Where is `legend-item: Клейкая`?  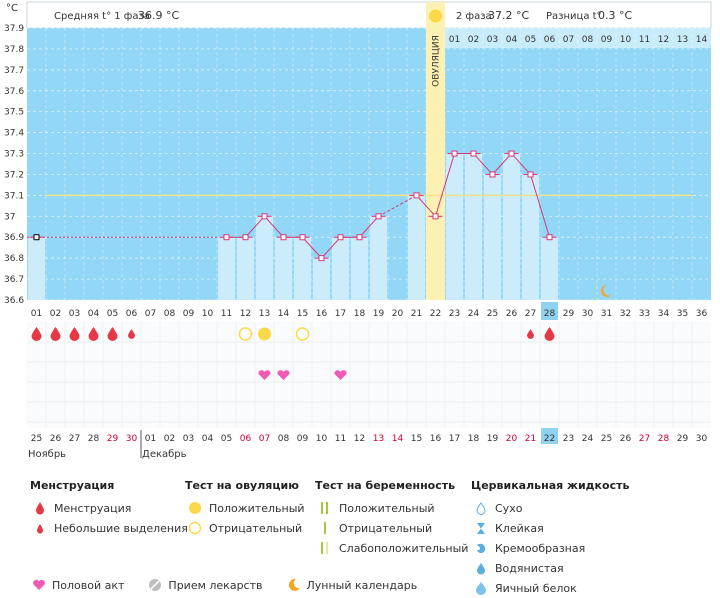
legend-item: Клейкая is located at coordinates (550, 528).